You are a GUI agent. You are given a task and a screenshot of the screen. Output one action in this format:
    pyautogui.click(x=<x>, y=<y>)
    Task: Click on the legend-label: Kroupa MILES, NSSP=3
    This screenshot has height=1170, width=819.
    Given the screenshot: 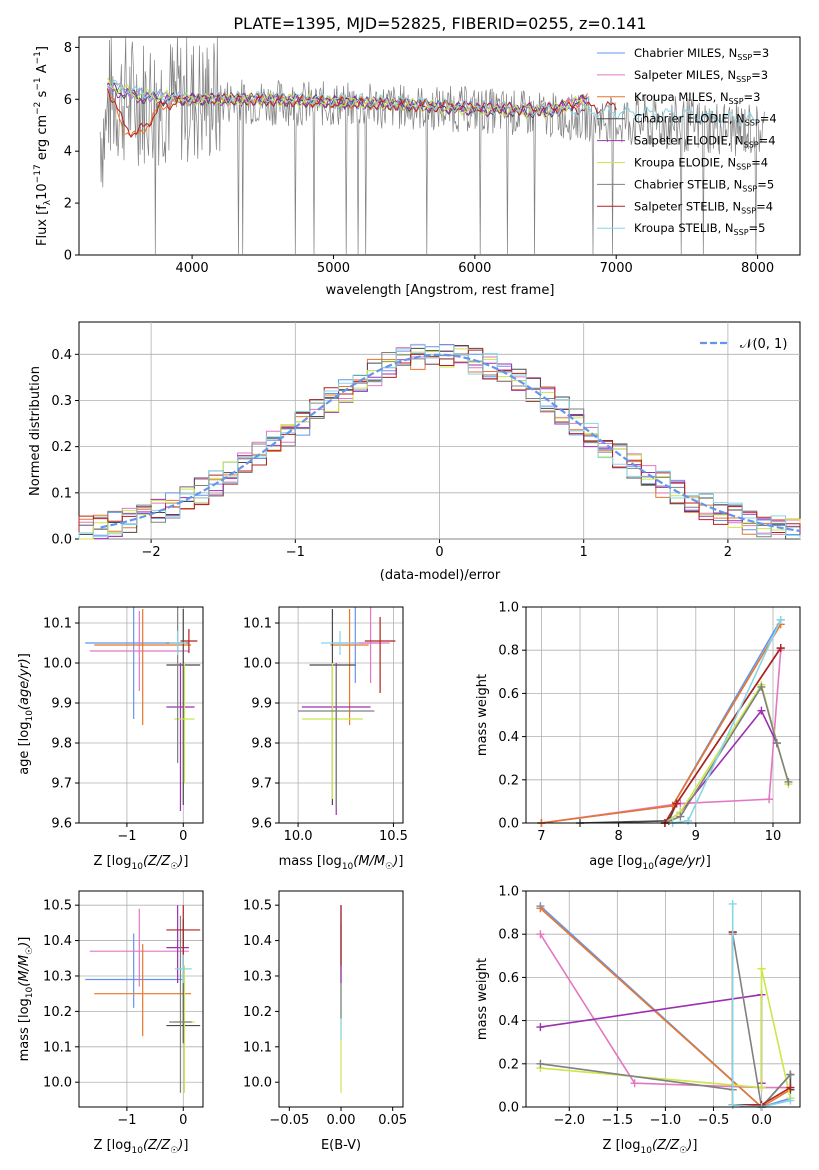 What is the action you would take?
    pyautogui.click(x=697, y=98)
    